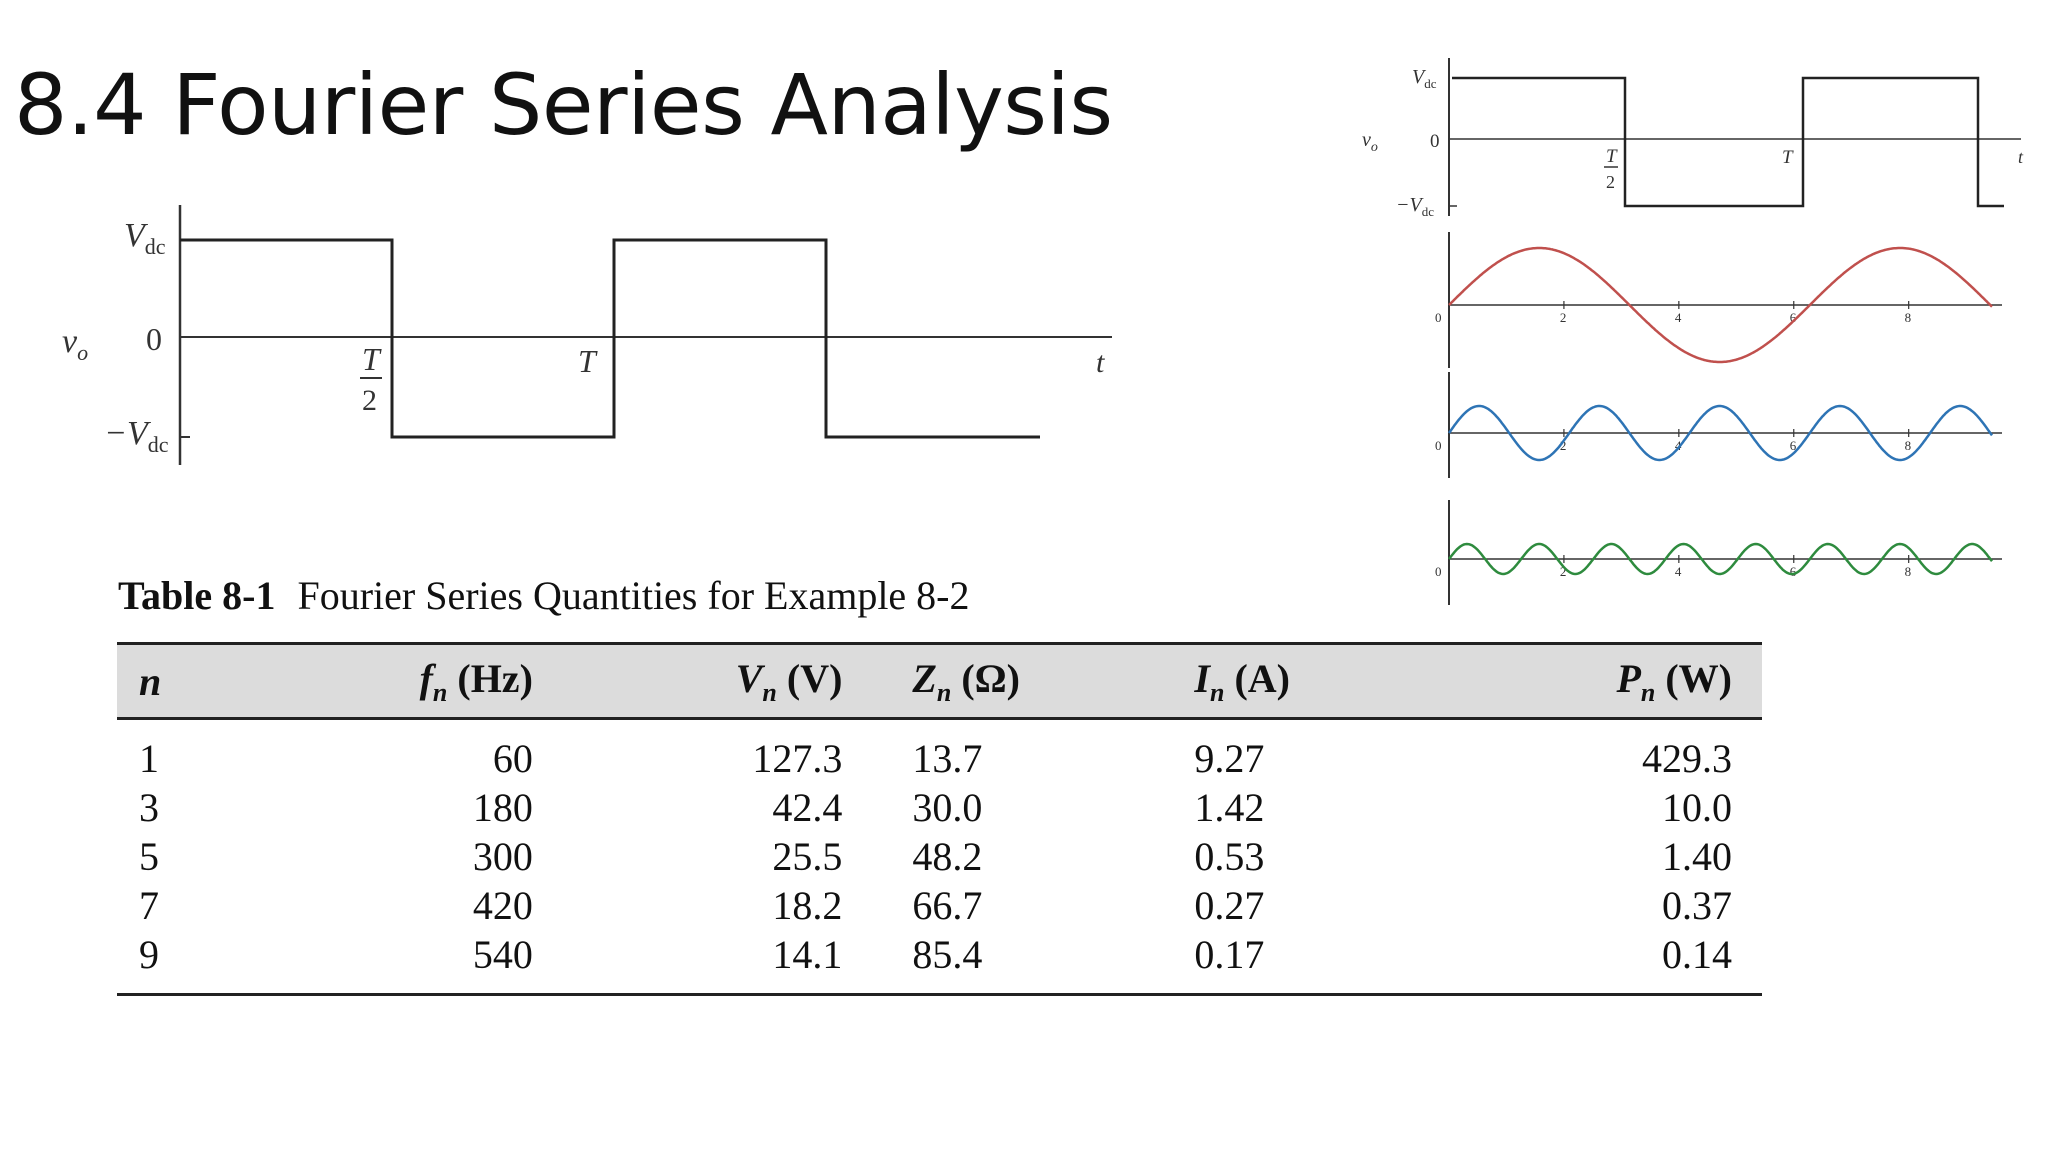 The height and width of the screenshot is (1152, 2048). I want to click on small-neg-vdc-label: −Vdc, so click(1415, 206).